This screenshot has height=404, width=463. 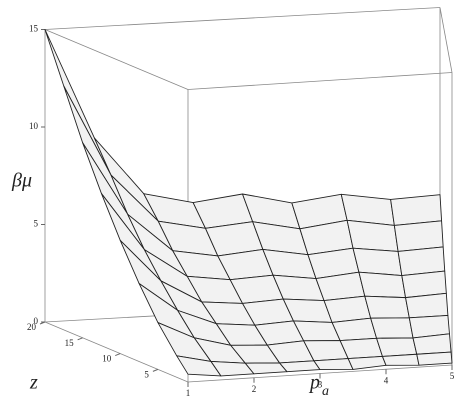 What do you see at coordinates (325, 391) in the screenshot?
I see `x-axis-label-subscript: a` at bounding box center [325, 391].